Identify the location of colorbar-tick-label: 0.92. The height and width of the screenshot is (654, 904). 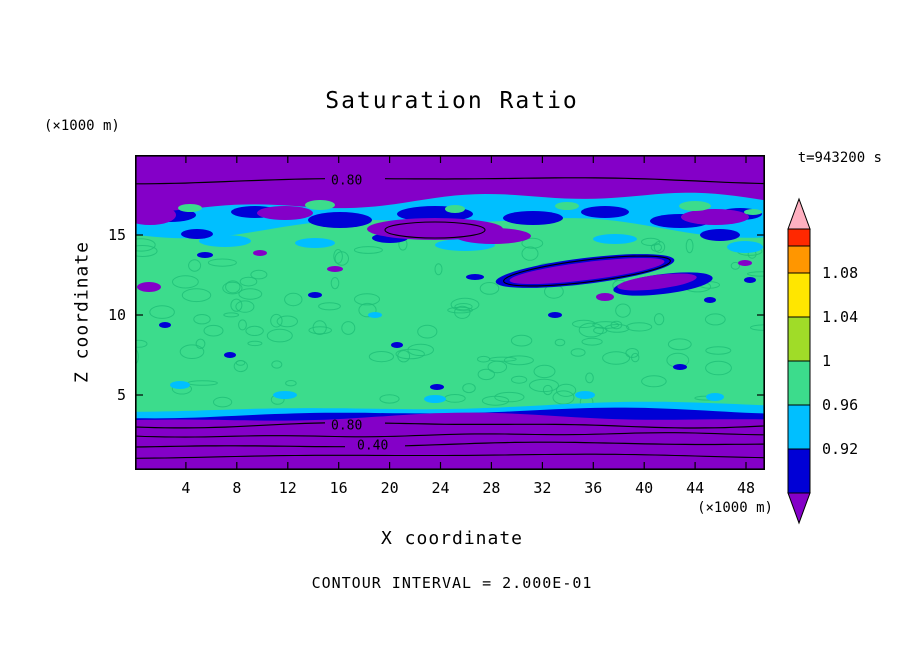
(840, 449).